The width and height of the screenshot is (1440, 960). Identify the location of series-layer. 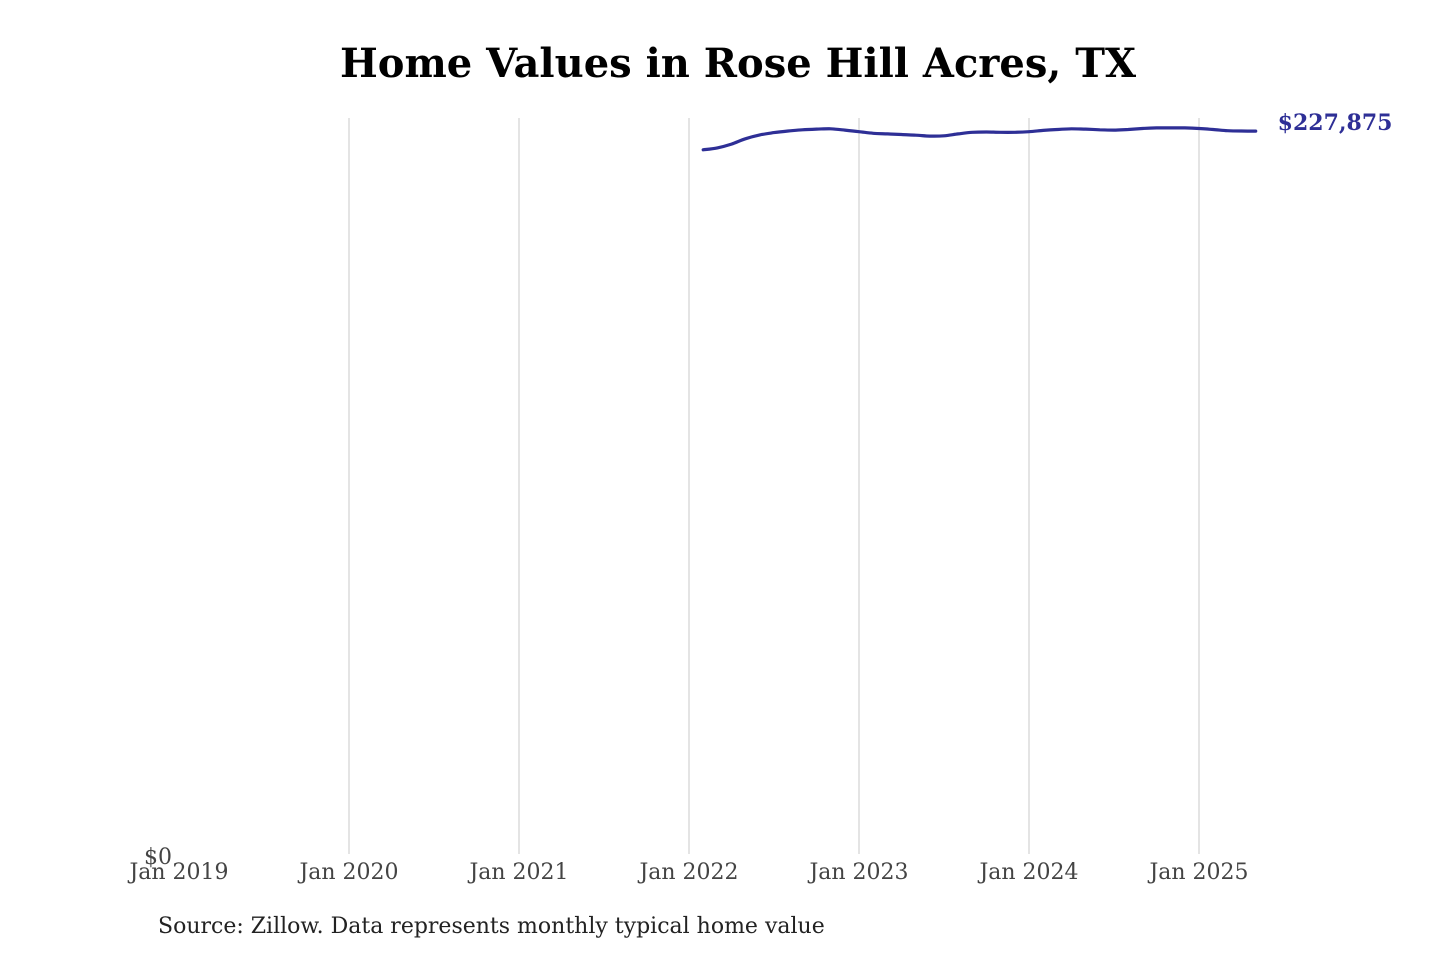
(979, 139).